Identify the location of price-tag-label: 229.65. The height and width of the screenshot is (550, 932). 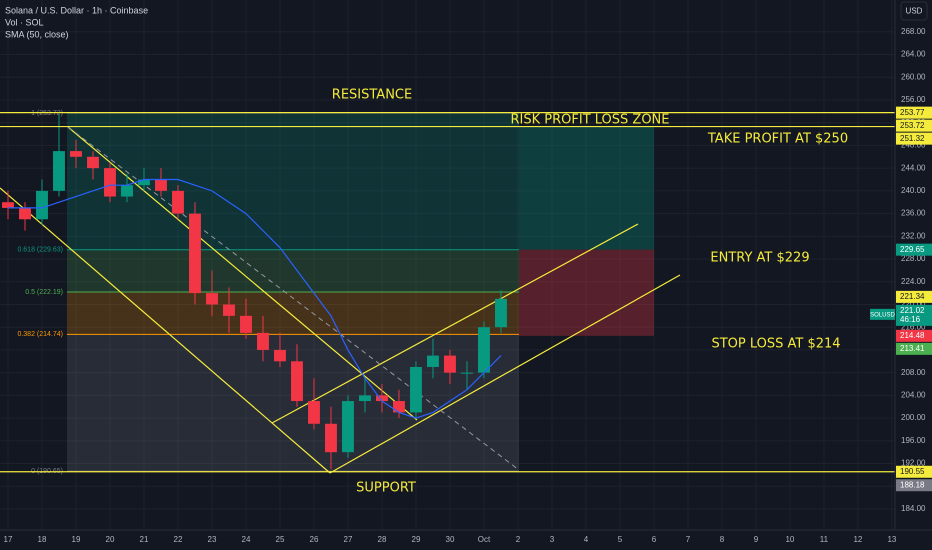
(912, 249).